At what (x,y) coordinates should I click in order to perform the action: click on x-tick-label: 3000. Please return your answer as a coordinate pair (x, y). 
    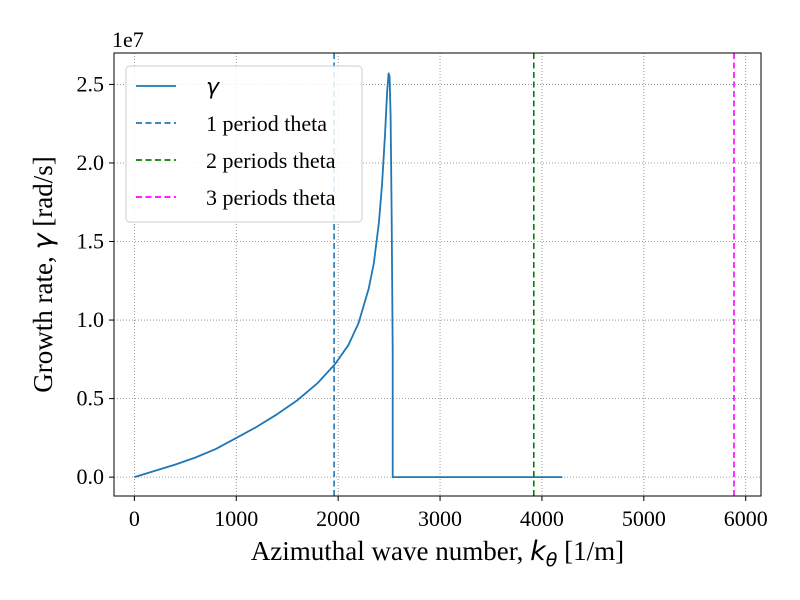
    Looking at the image, I should click on (440, 518).